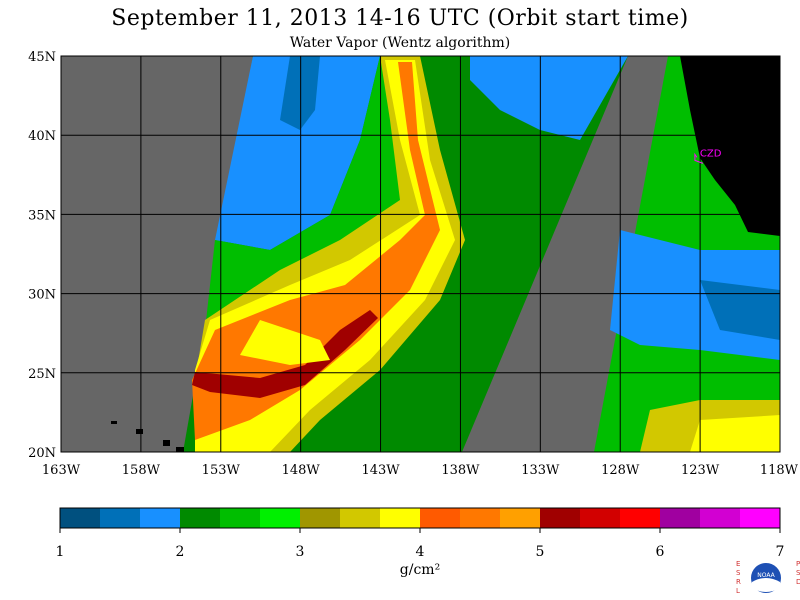  Describe the element at coordinates (740, 310) in the screenshot. I see `vapor-region-deep-blue-east` at that location.